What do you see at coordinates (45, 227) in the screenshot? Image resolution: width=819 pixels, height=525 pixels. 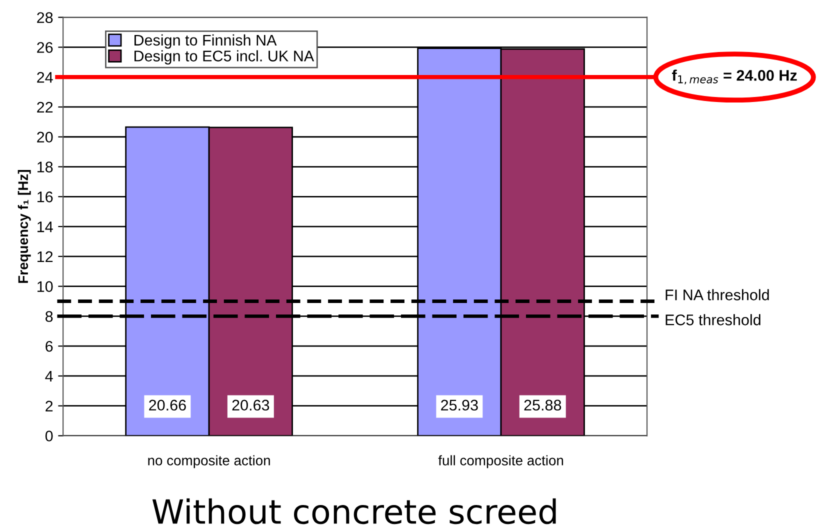 I see `y-tick-label: 14` at bounding box center [45, 227].